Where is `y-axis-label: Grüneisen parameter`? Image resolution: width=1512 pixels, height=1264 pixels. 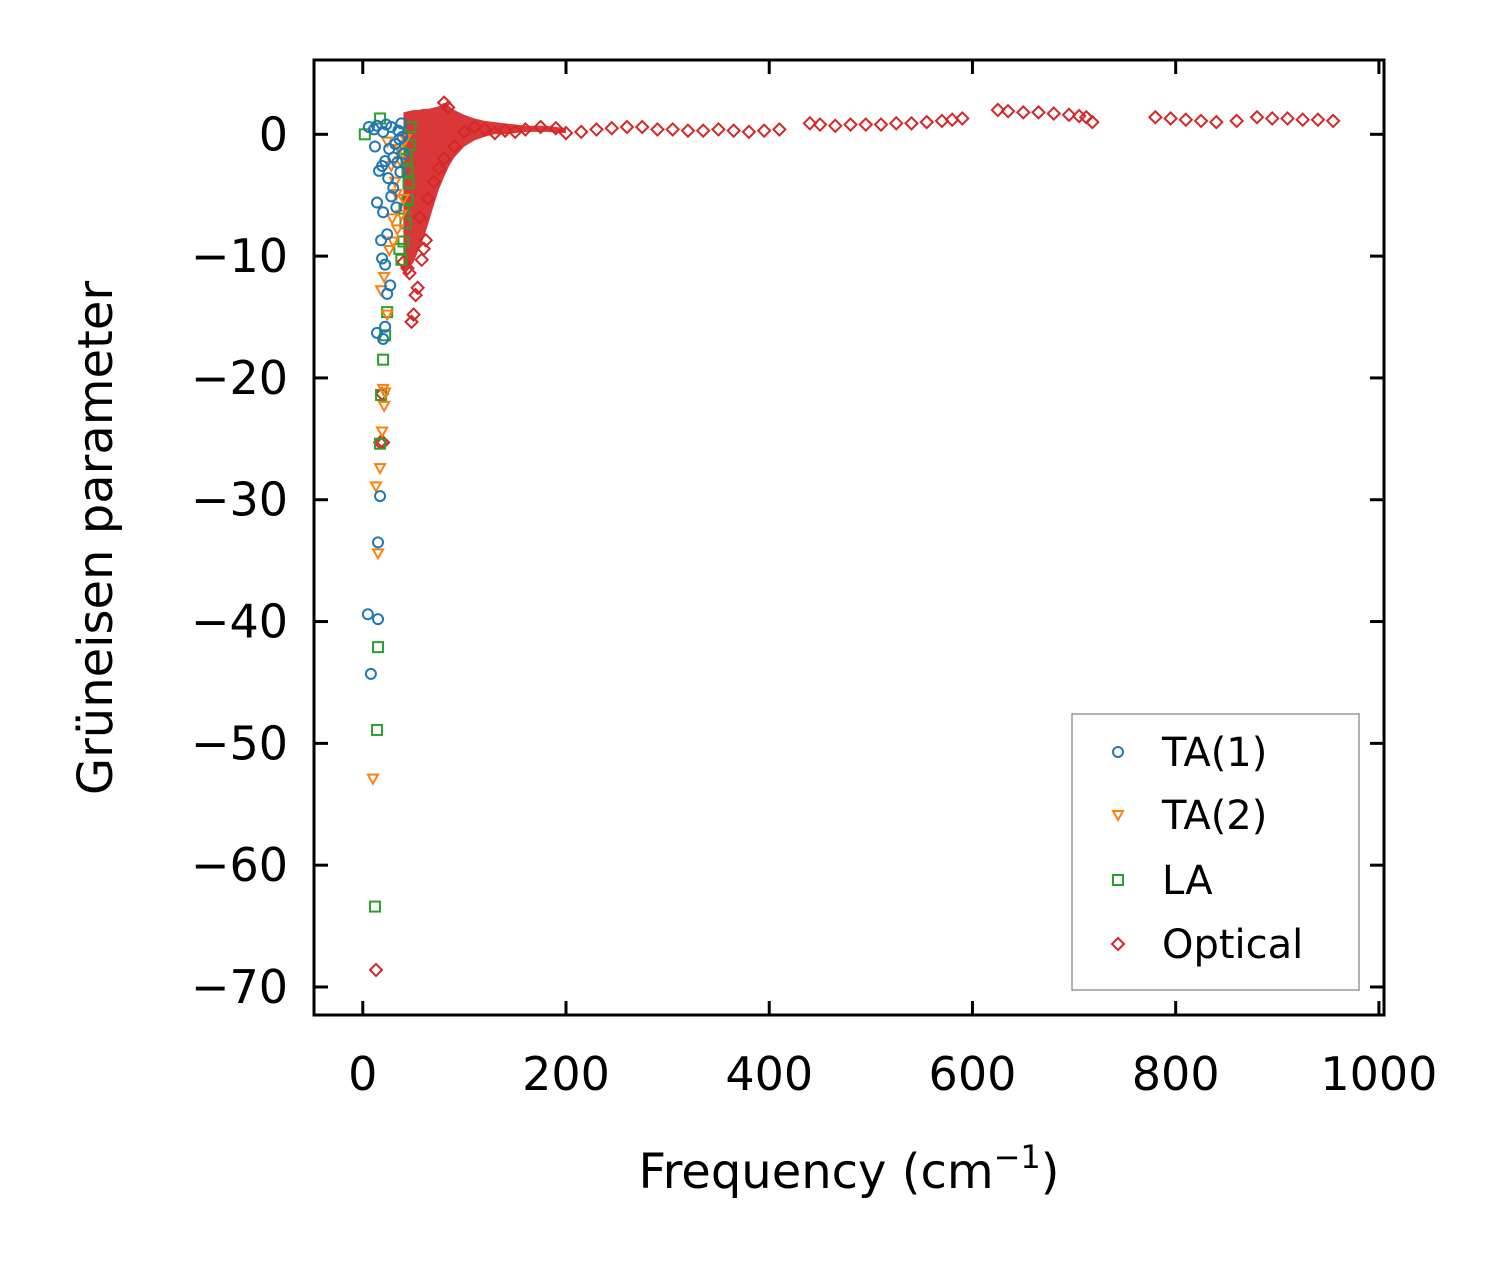
y-axis-label: Grüneisen parameter is located at coordinates (96, 538).